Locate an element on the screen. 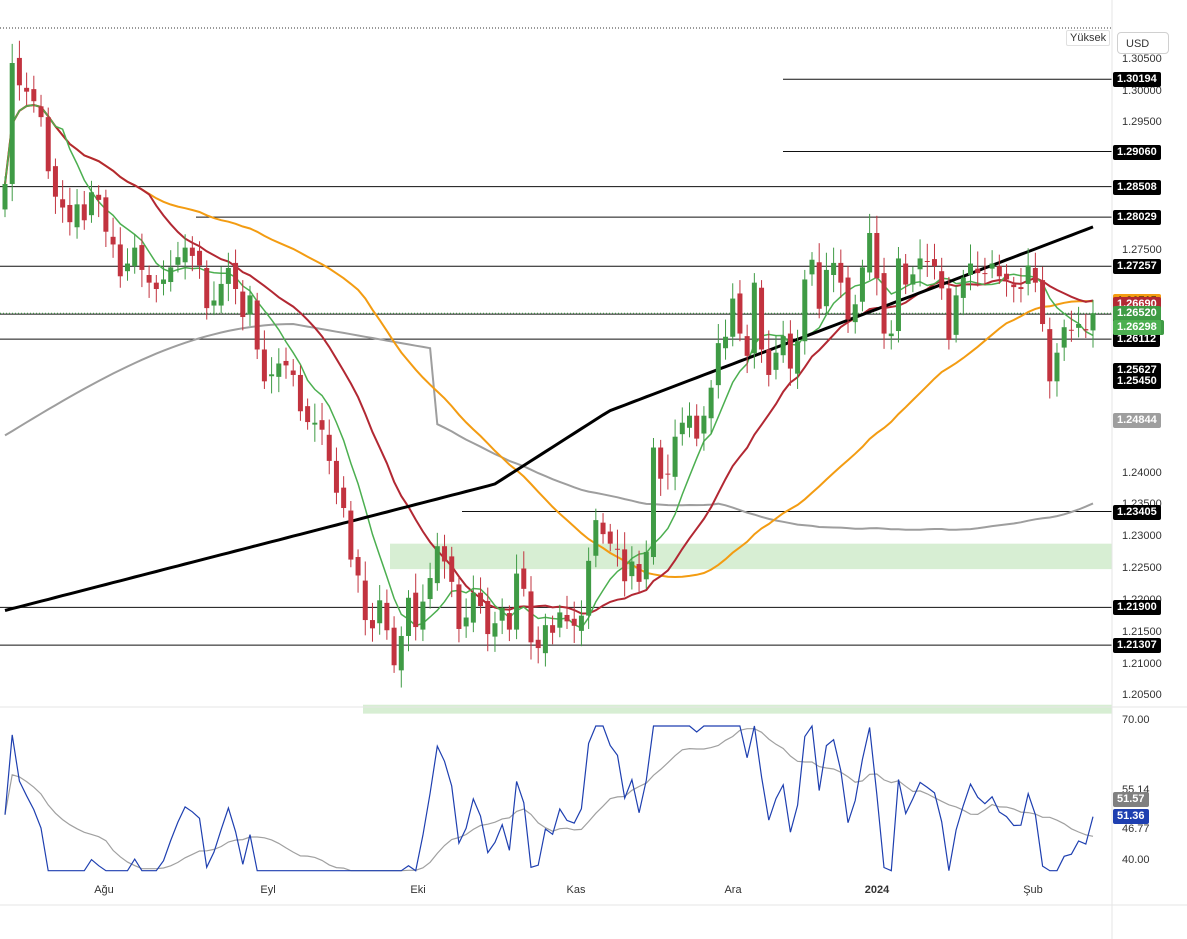  level-tag: 1.26112 is located at coordinates (1137, 340).